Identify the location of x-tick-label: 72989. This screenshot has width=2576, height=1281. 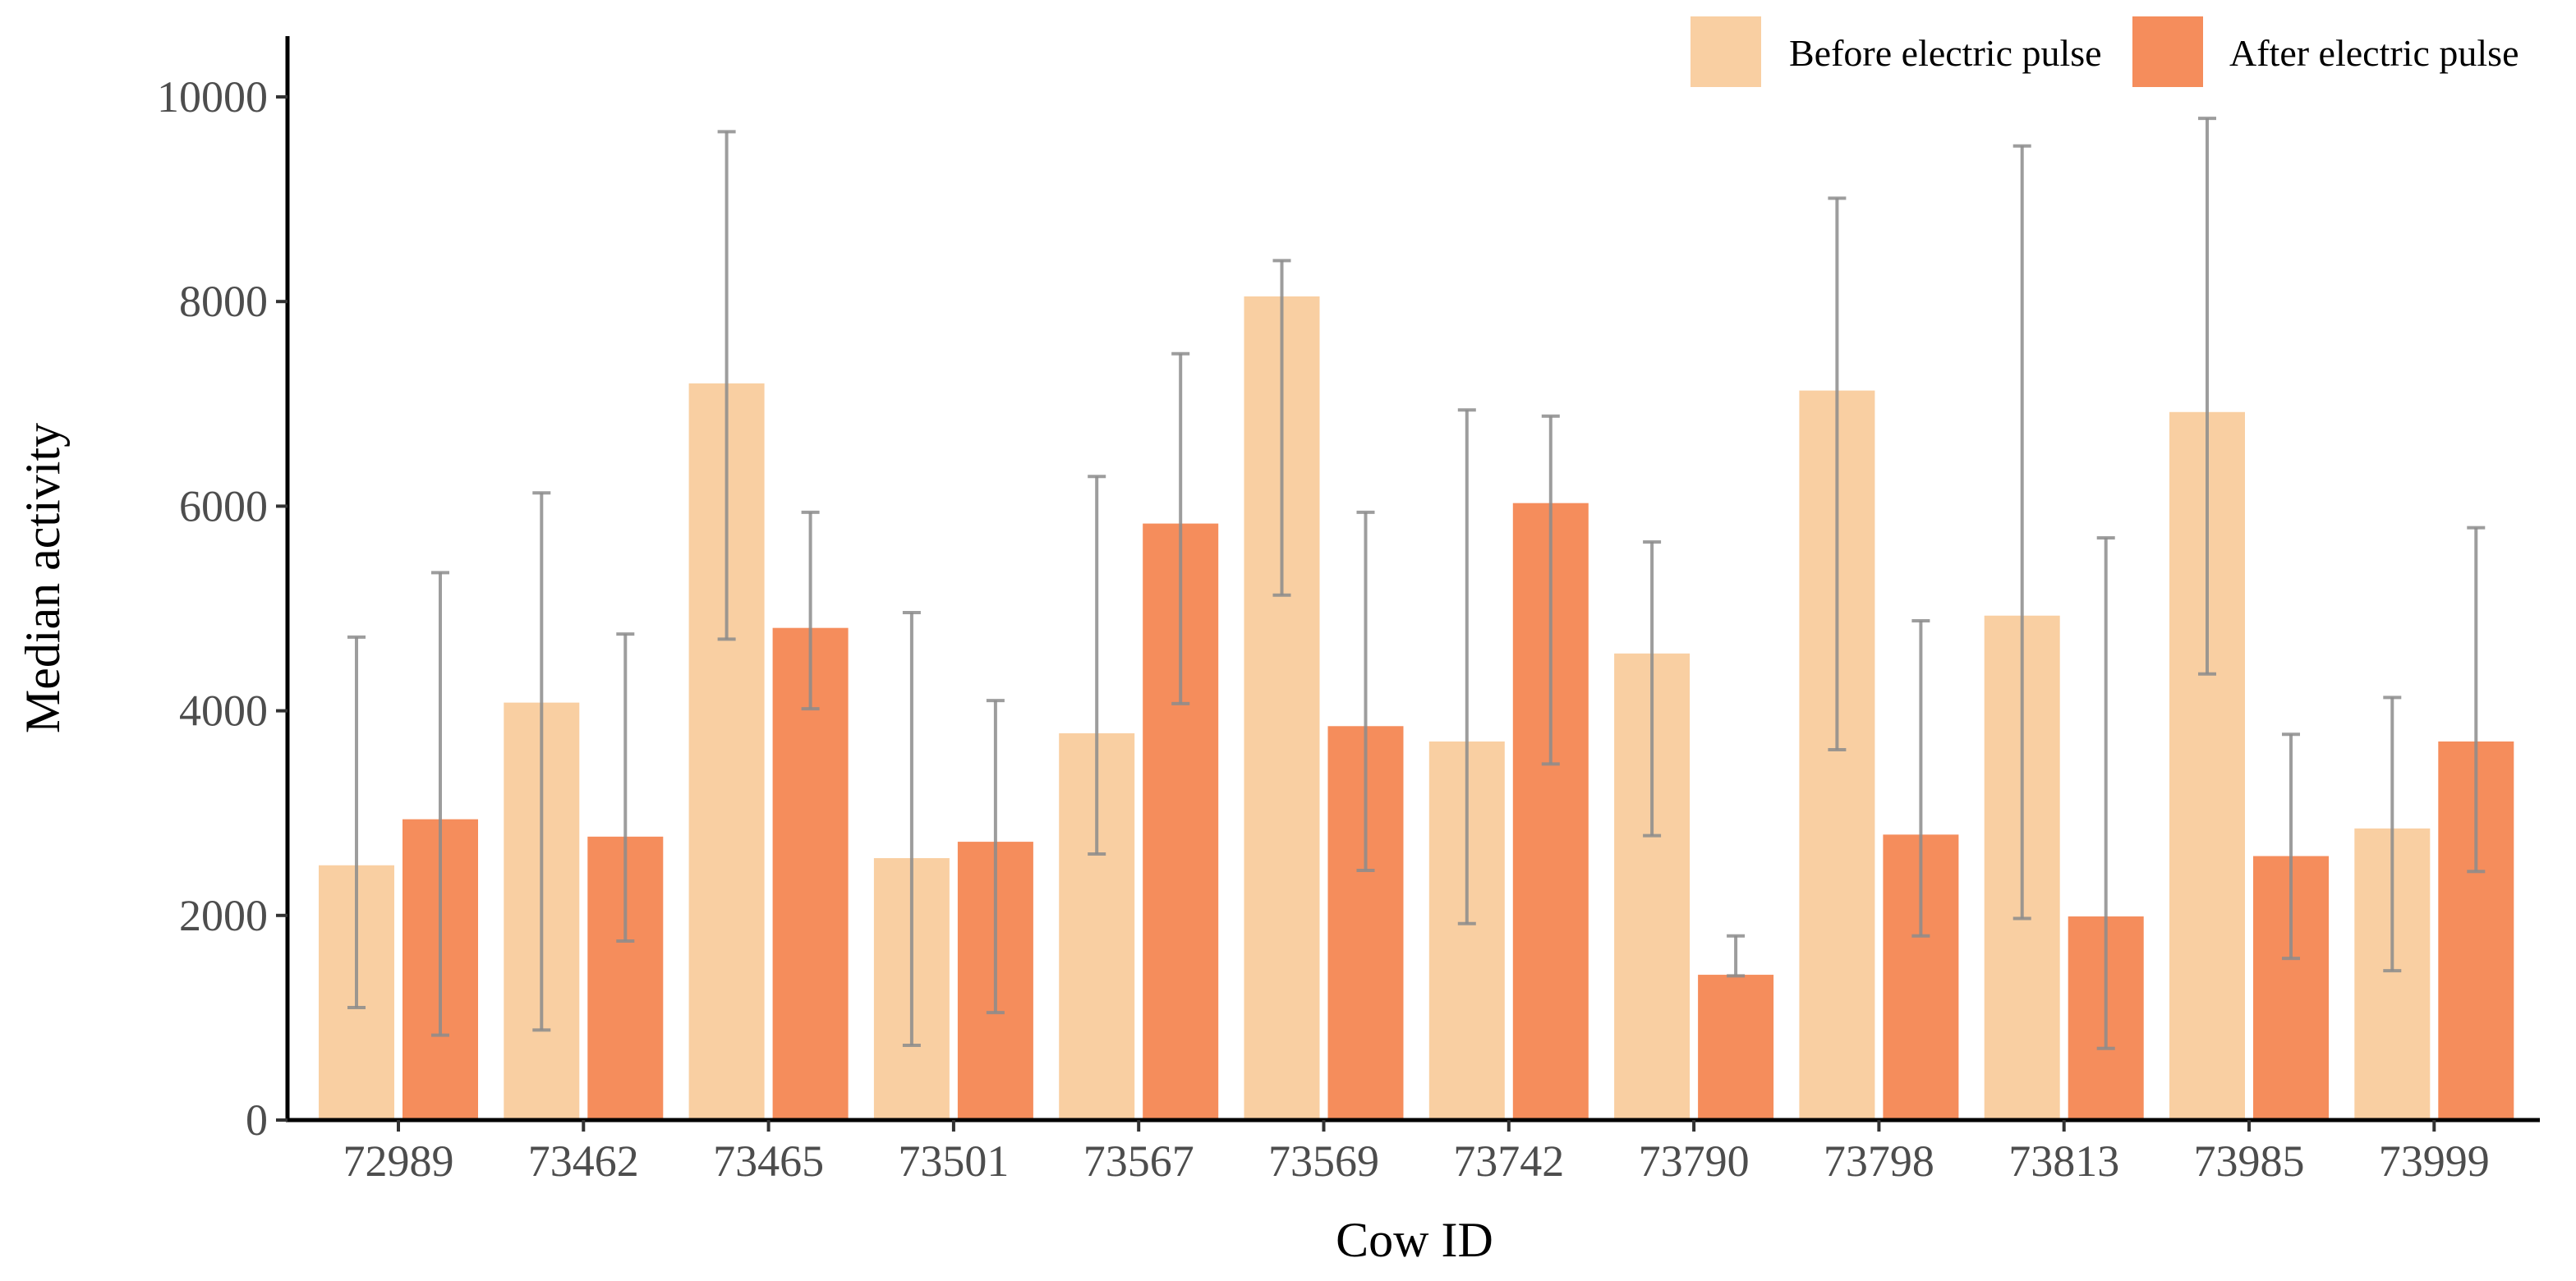
(398, 1161).